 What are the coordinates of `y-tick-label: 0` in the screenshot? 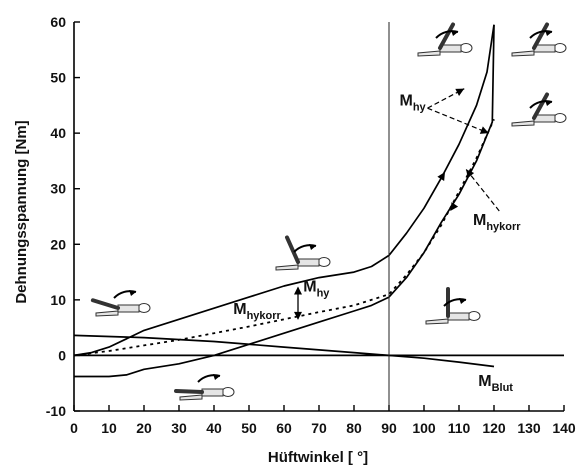 It's located at (62, 355).